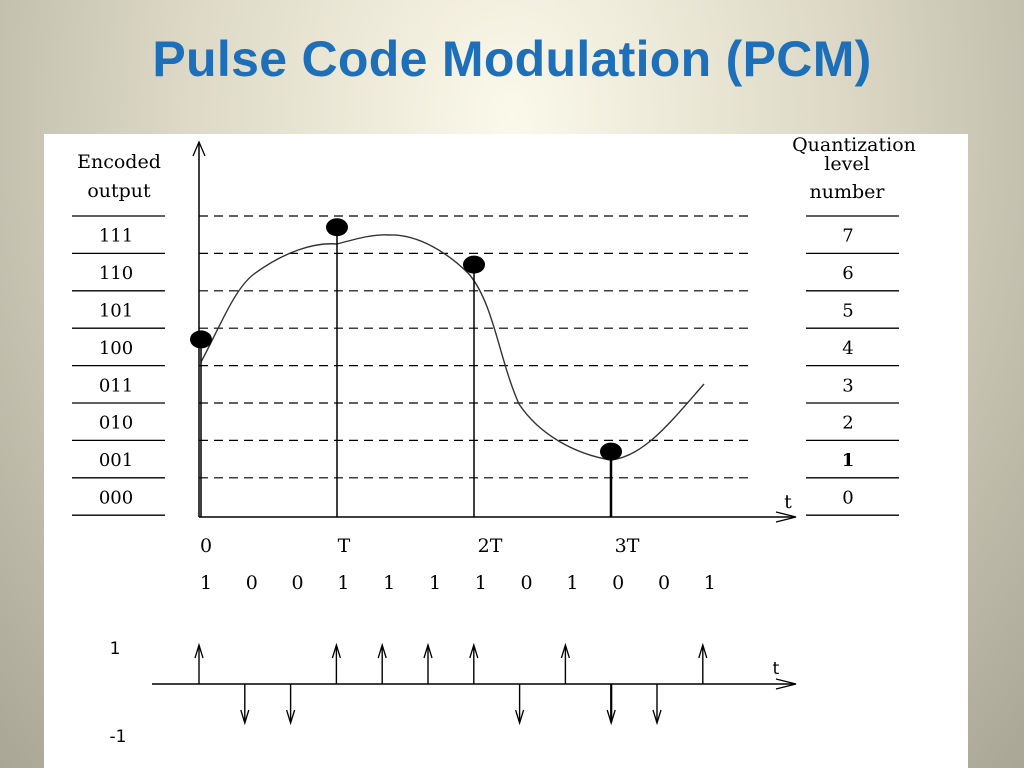 This screenshot has width=1024, height=768. I want to click on bit-5: 1, so click(435, 583).